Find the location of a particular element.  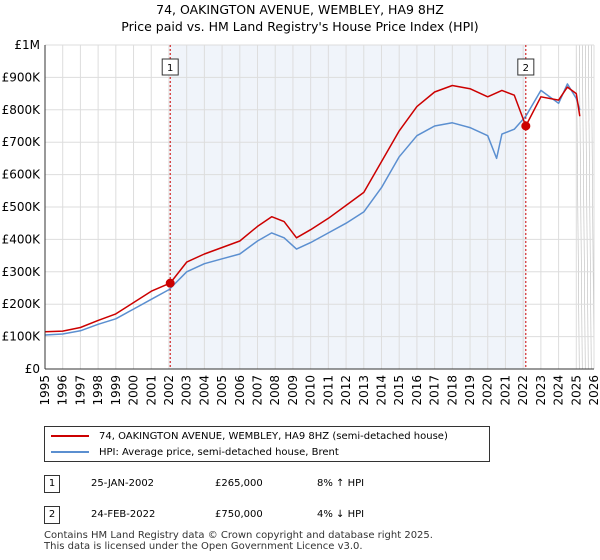

y-tick-label: £200K is located at coordinates (22, 304).